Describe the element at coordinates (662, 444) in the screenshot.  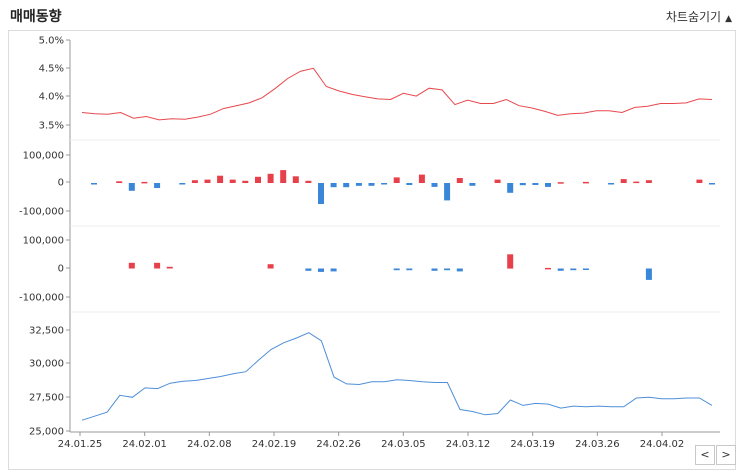
I see `x-tick-label: 24.04.02` at that location.